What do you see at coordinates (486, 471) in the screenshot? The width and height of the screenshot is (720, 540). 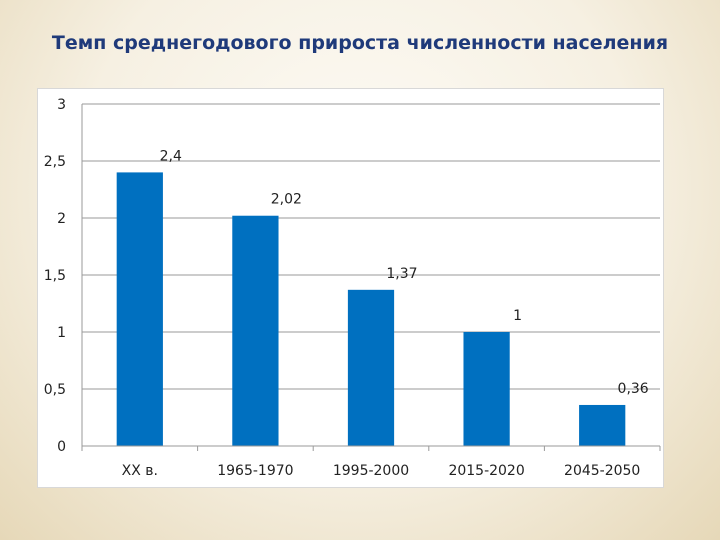 I see `x-category-label: 2015-2020` at bounding box center [486, 471].